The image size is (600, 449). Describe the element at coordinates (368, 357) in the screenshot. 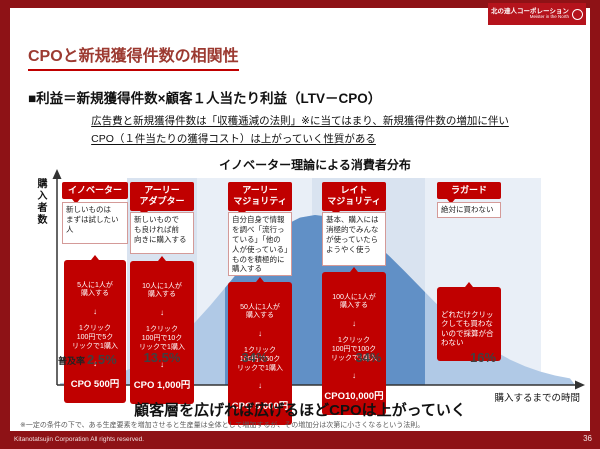

I see `share-late-majority: 34%` at that location.